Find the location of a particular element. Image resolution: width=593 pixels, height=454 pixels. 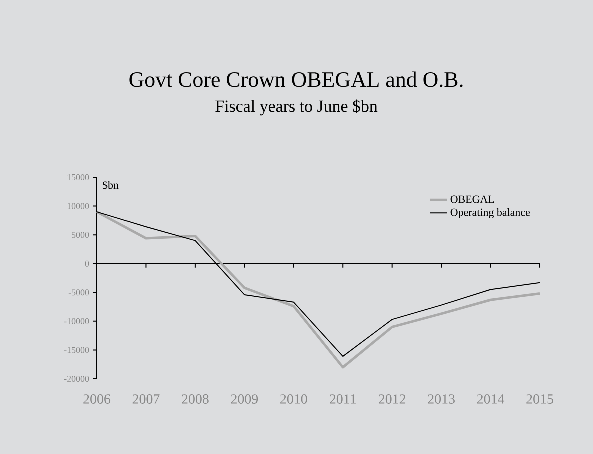

y-tick-label: -5000 is located at coordinates (79, 293).